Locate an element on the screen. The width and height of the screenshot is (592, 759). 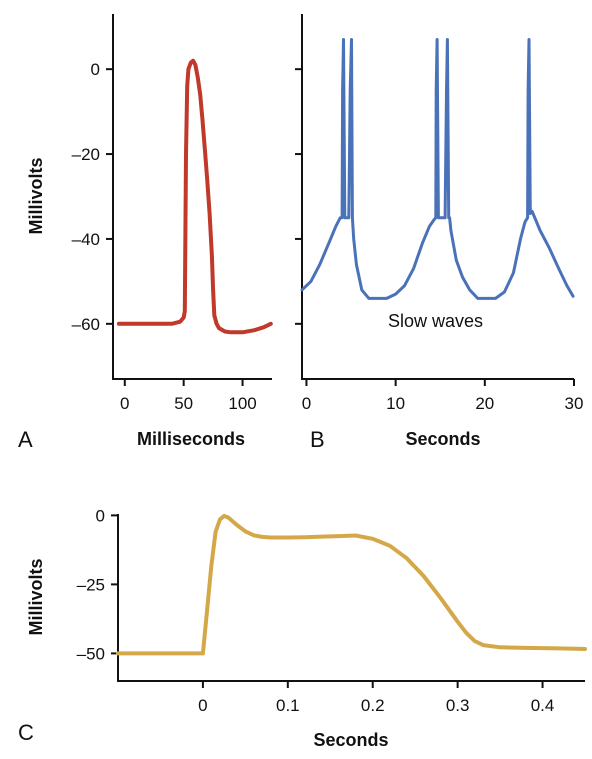
panel-a-y-tick-label: –60 is located at coordinates (86, 324).